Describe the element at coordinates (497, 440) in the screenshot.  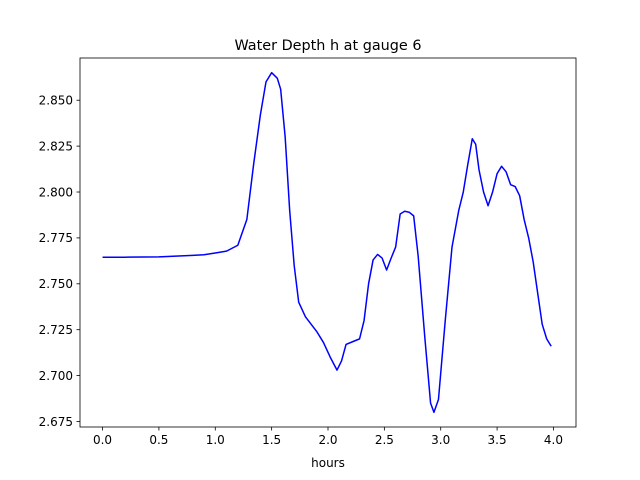
I see `x-tick-label: 3.5` at that location.